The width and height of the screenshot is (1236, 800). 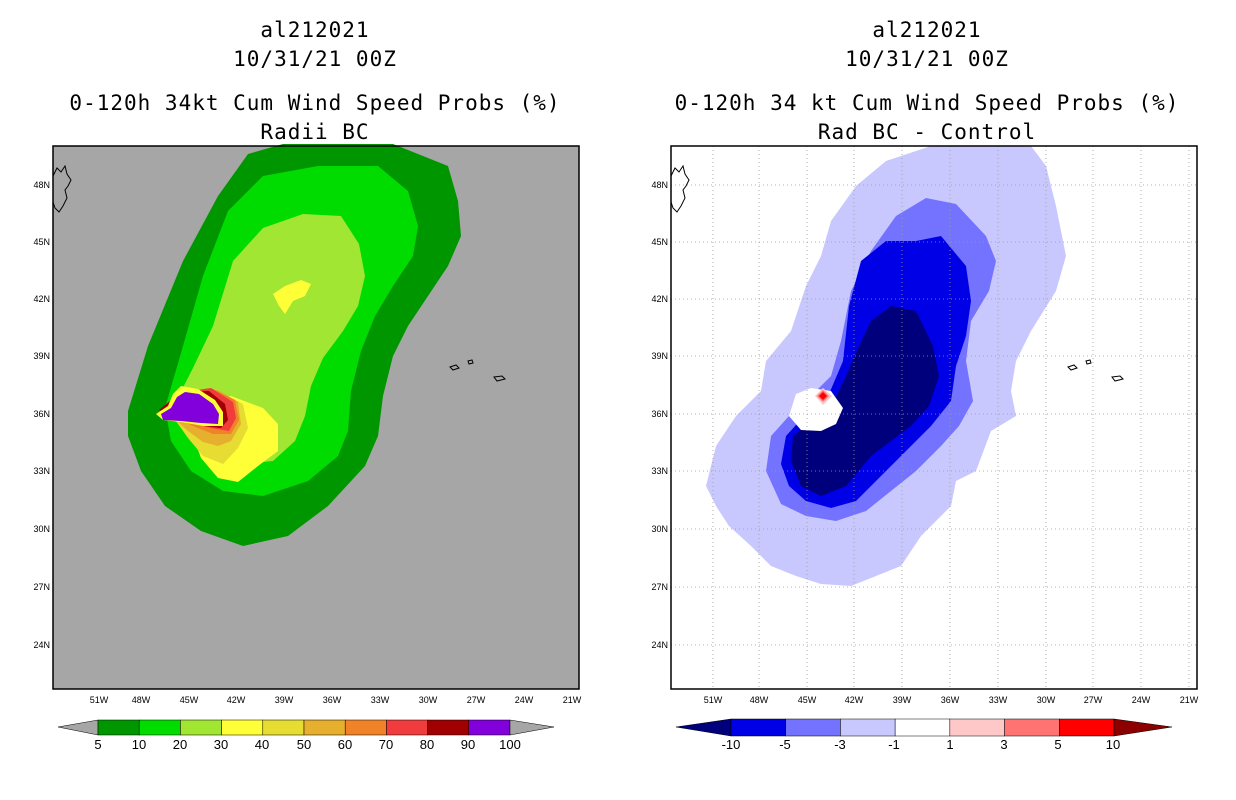 What do you see at coordinates (41, 185) in the screenshot?
I see `left-lat-label: 48N` at bounding box center [41, 185].